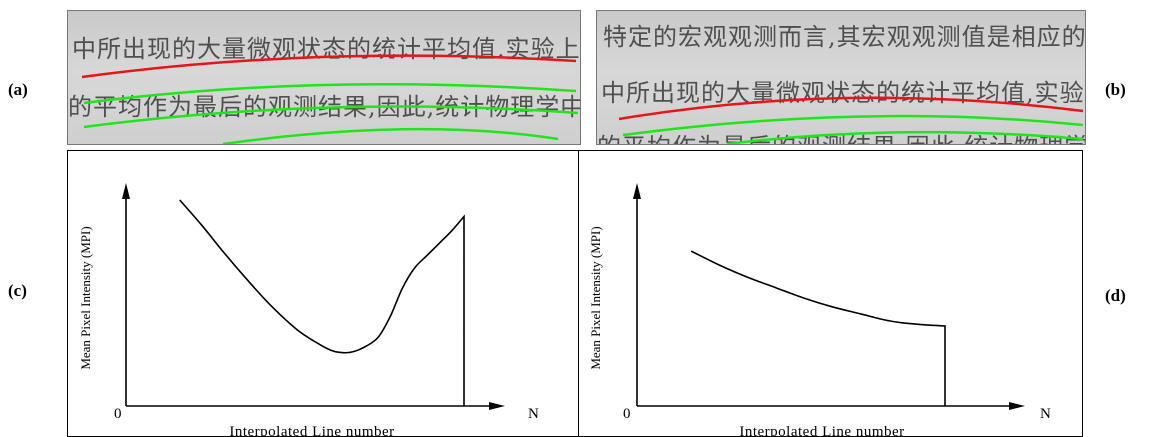 This screenshot has width=1151, height=437. Describe the element at coordinates (17, 290) in the screenshot. I see `panel-label-c: (c)` at that location.